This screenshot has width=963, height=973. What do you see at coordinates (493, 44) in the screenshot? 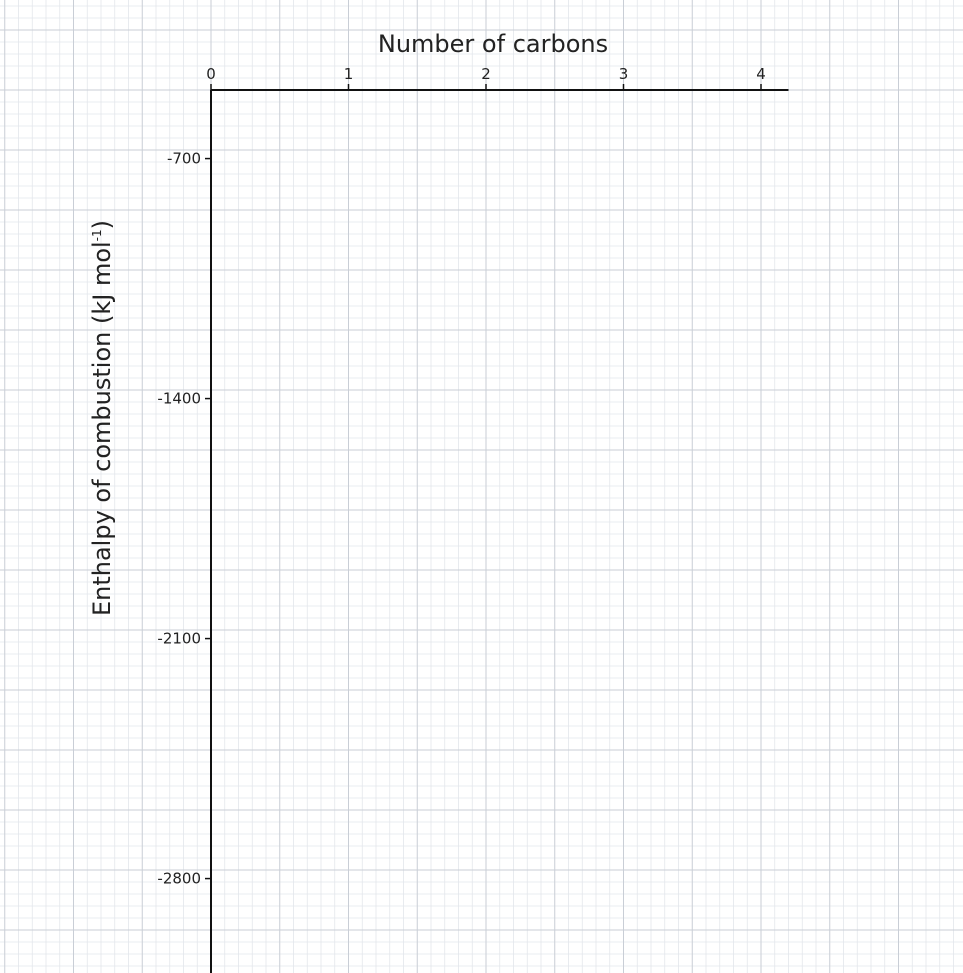
I see `x-axis-title: Number of carbons` at bounding box center [493, 44].